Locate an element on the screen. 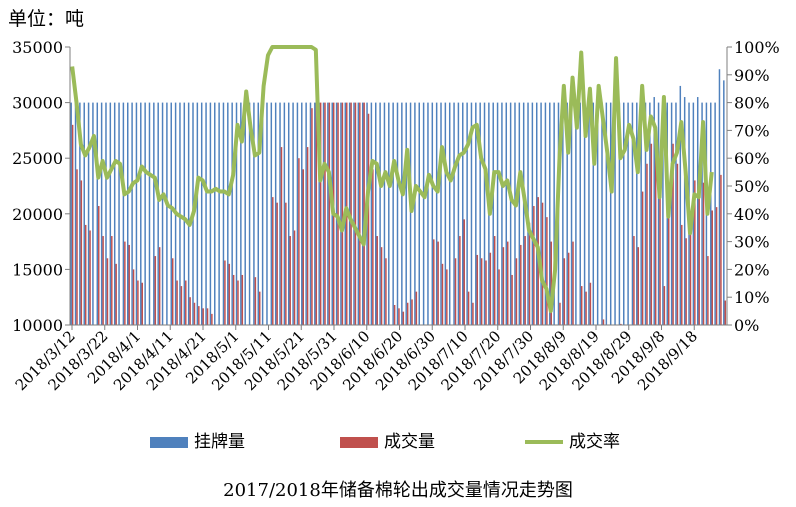 Image resolution: width=796 pixels, height=507 pixels. left-tick-label: 35000 is located at coordinates (37, 47).